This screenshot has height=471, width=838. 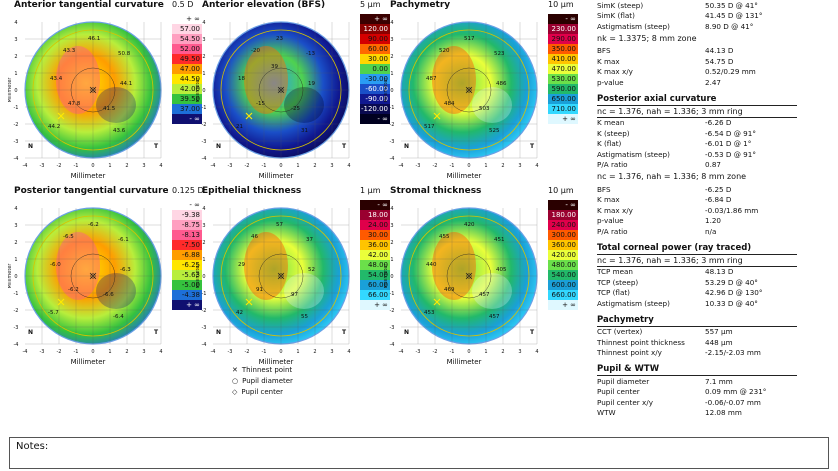 What do you see at coordinates (444, 237) in the screenshot?
I see `map-value-label: 455` at bounding box center [444, 237].